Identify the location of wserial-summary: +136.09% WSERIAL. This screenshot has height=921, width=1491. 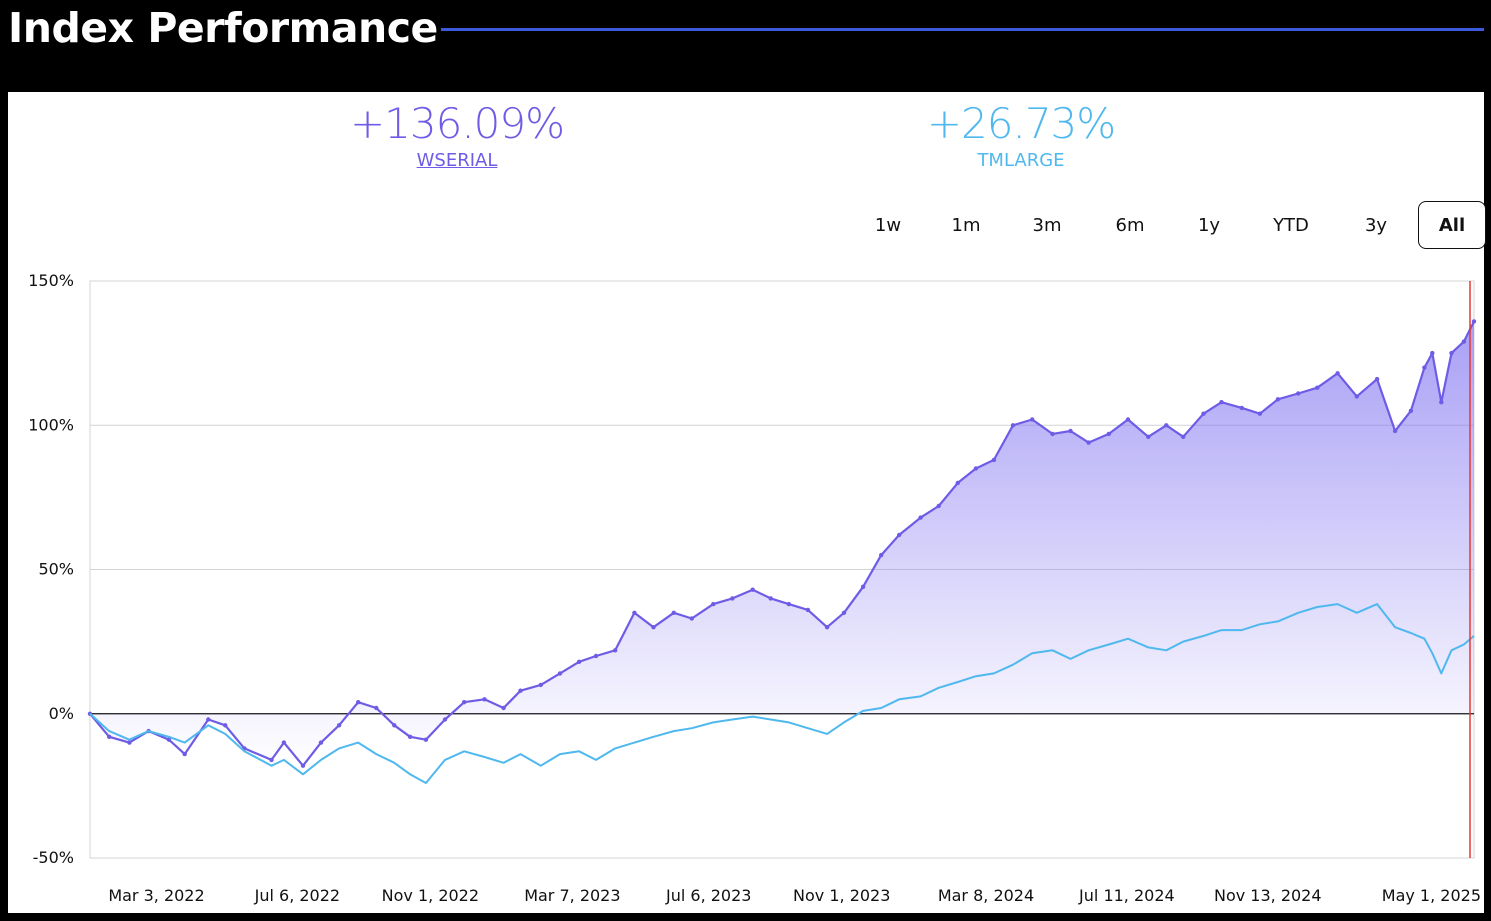
(457, 135).